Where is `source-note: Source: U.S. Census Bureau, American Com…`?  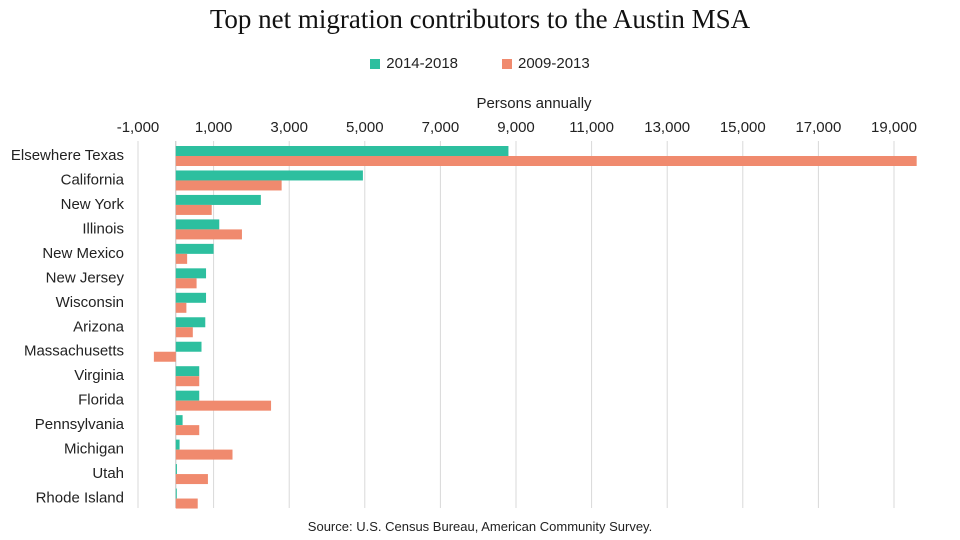
source-note: Source: U.S. Census Bureau, American Com… is located at coordinates (480, 526).